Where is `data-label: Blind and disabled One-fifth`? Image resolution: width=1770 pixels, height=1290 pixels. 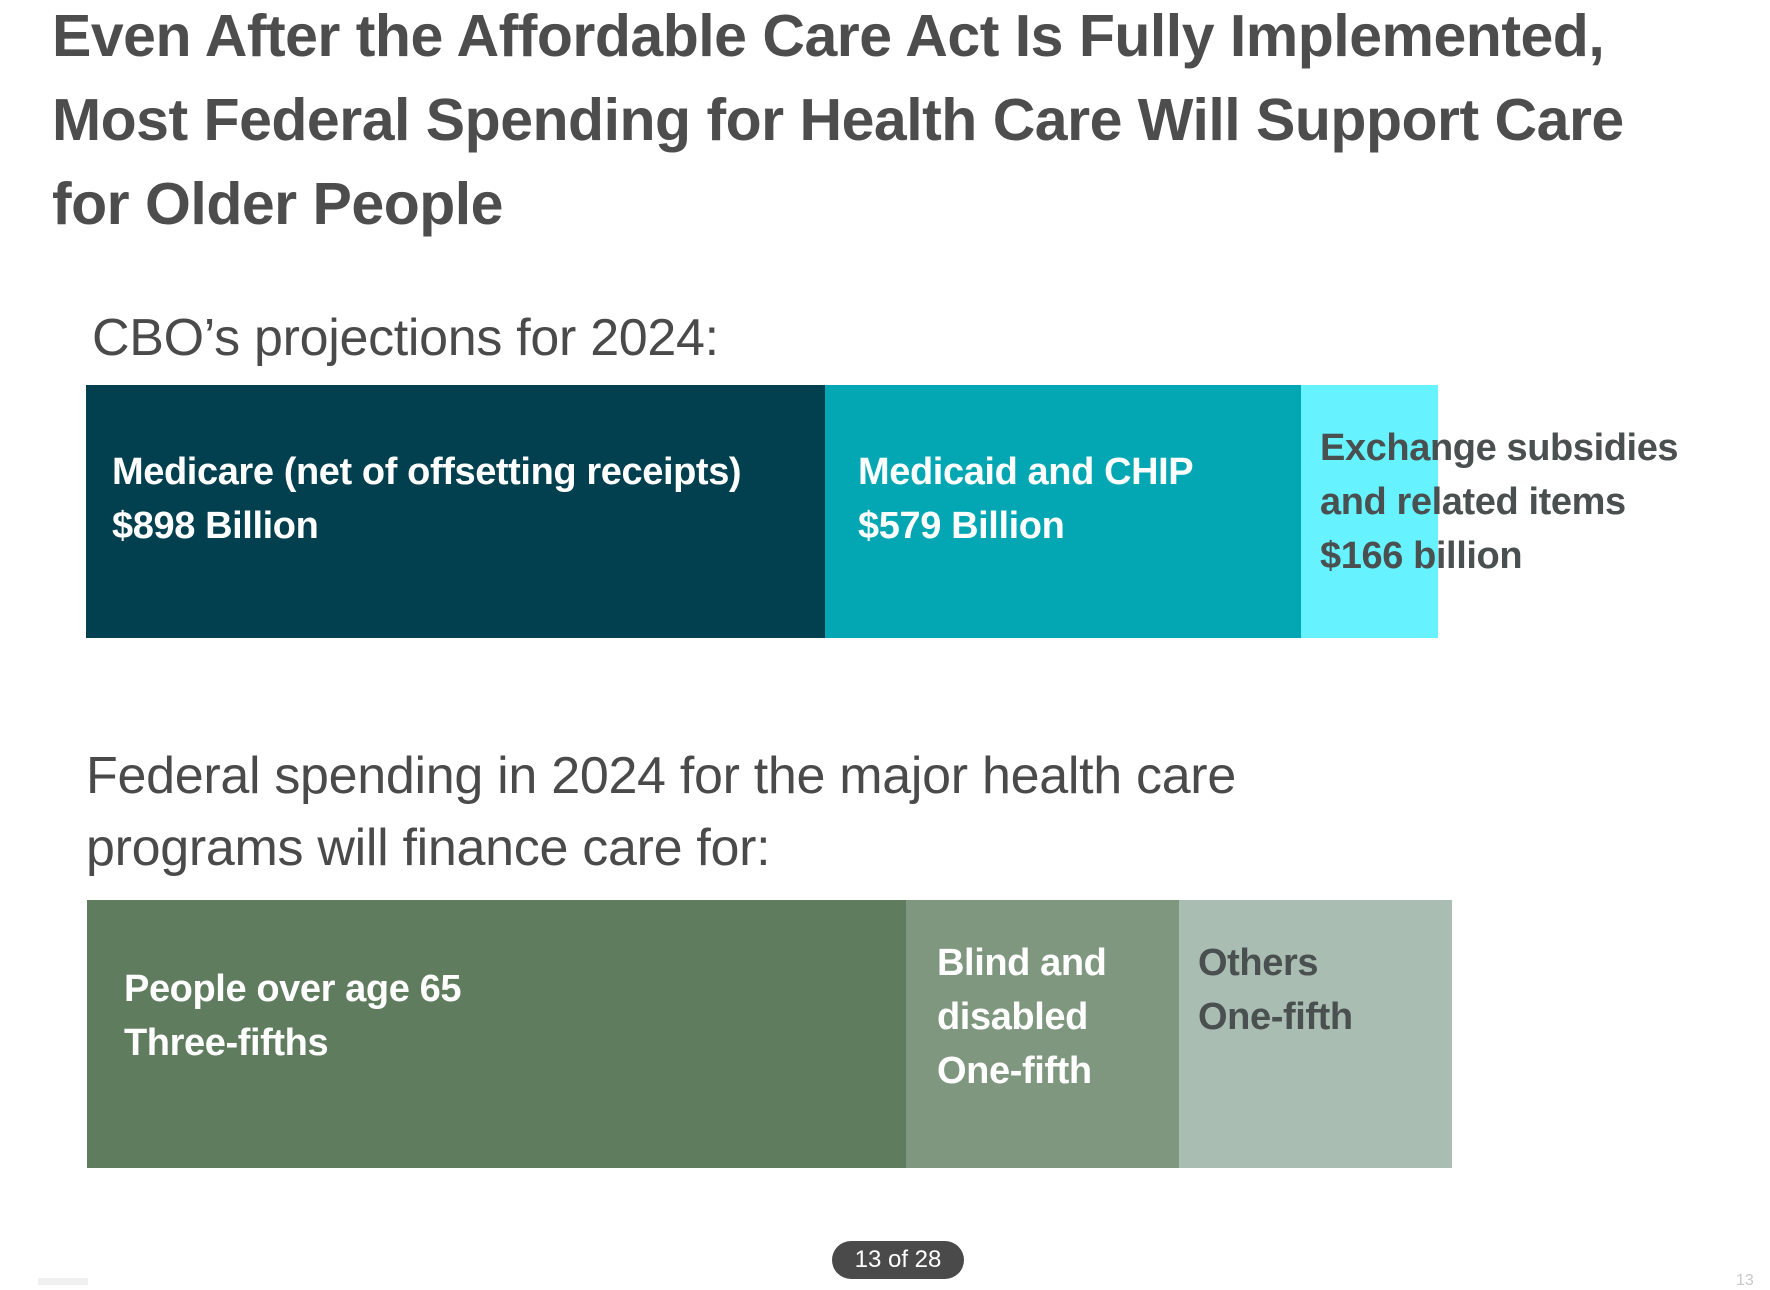 data-label: Blind and disabled One-fifth is located at coordinates (1022, 1017).